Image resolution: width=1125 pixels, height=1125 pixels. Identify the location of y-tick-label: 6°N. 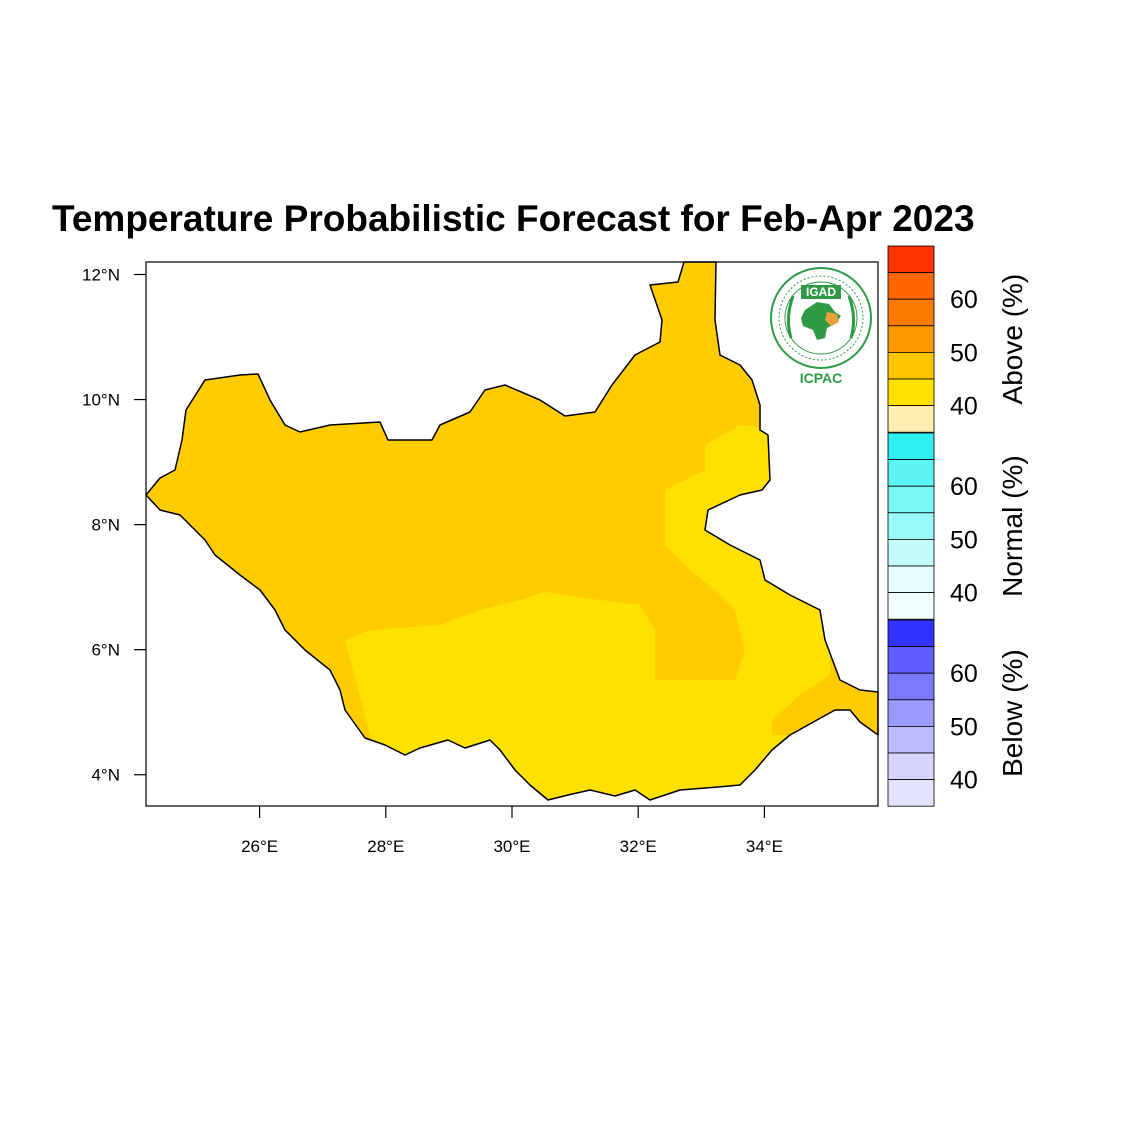
(105, 650).